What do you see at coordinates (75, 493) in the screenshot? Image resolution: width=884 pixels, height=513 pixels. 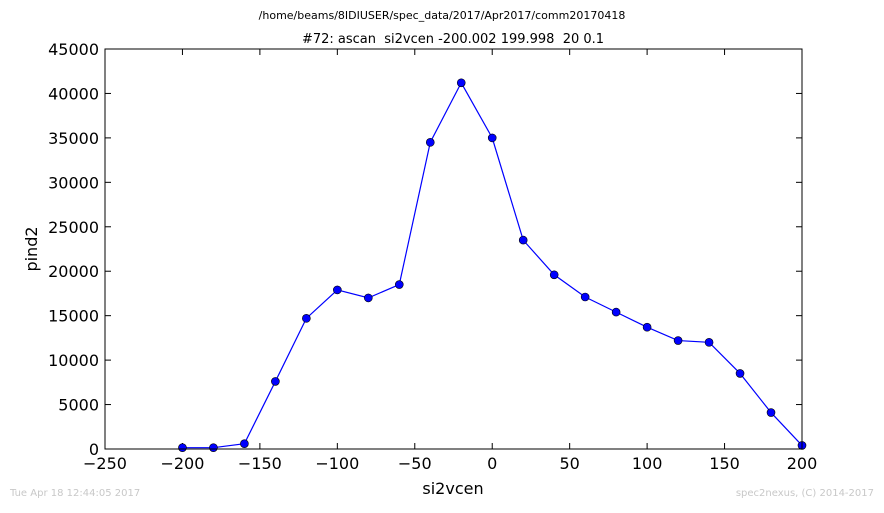 I see `footer-timestamp: Tue Apr 18 12:44:05 2017` at bounding box center [75, 493].